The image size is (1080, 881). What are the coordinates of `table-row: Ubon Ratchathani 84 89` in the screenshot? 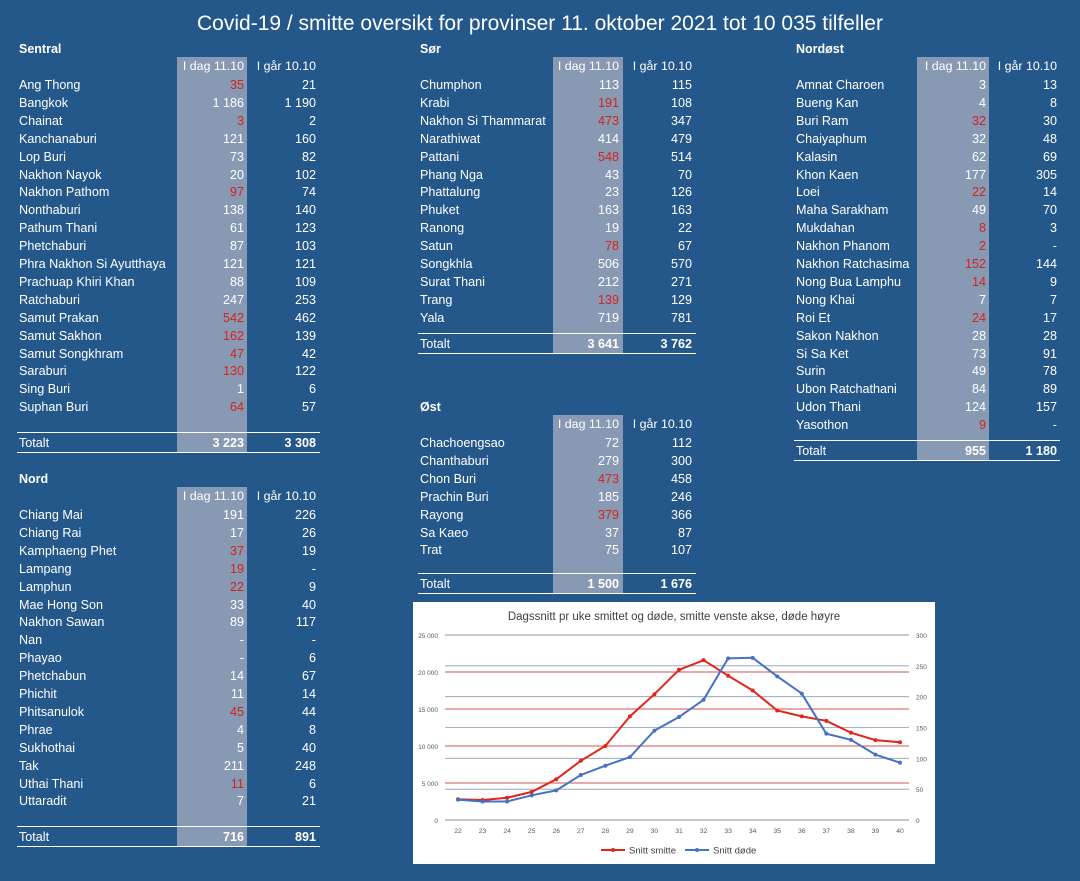 It's located at (927, 389).